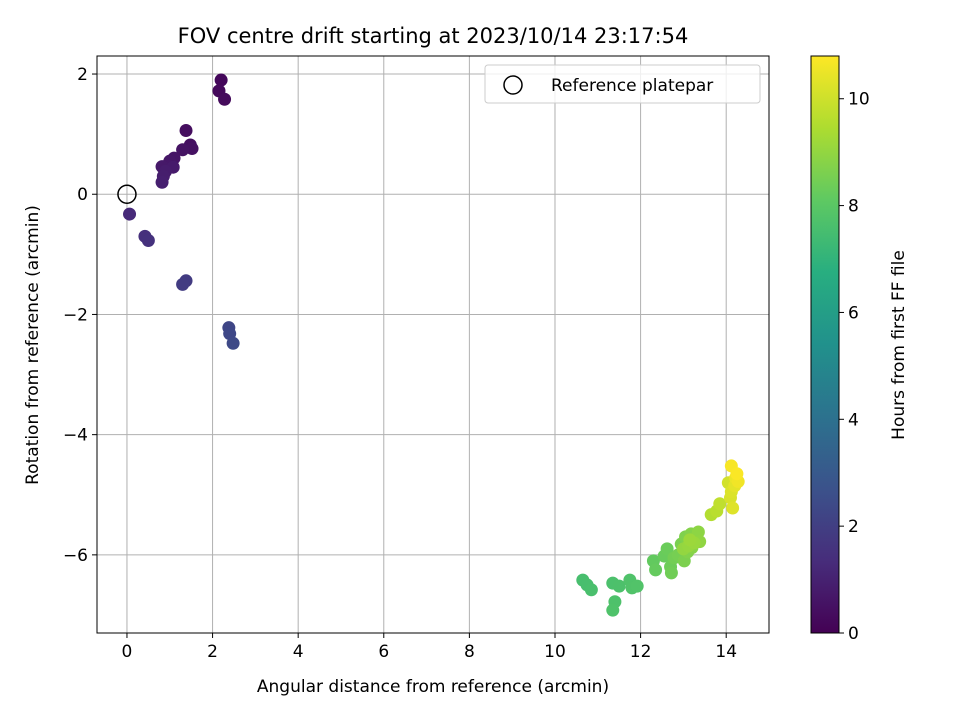 This screenshot has width=960, height=724. I want to click on legend-reference-marker, so click(513, 85).